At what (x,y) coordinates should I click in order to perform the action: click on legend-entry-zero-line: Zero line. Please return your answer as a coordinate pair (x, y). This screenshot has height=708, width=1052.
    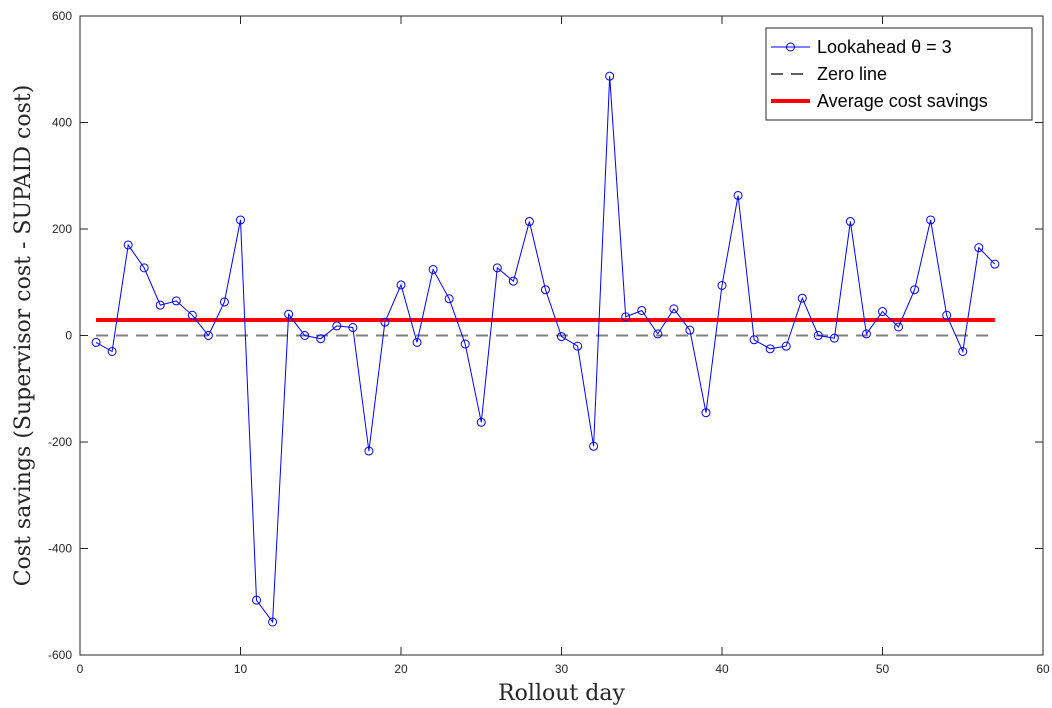
    Looking at the image, I should click on (852, 74).